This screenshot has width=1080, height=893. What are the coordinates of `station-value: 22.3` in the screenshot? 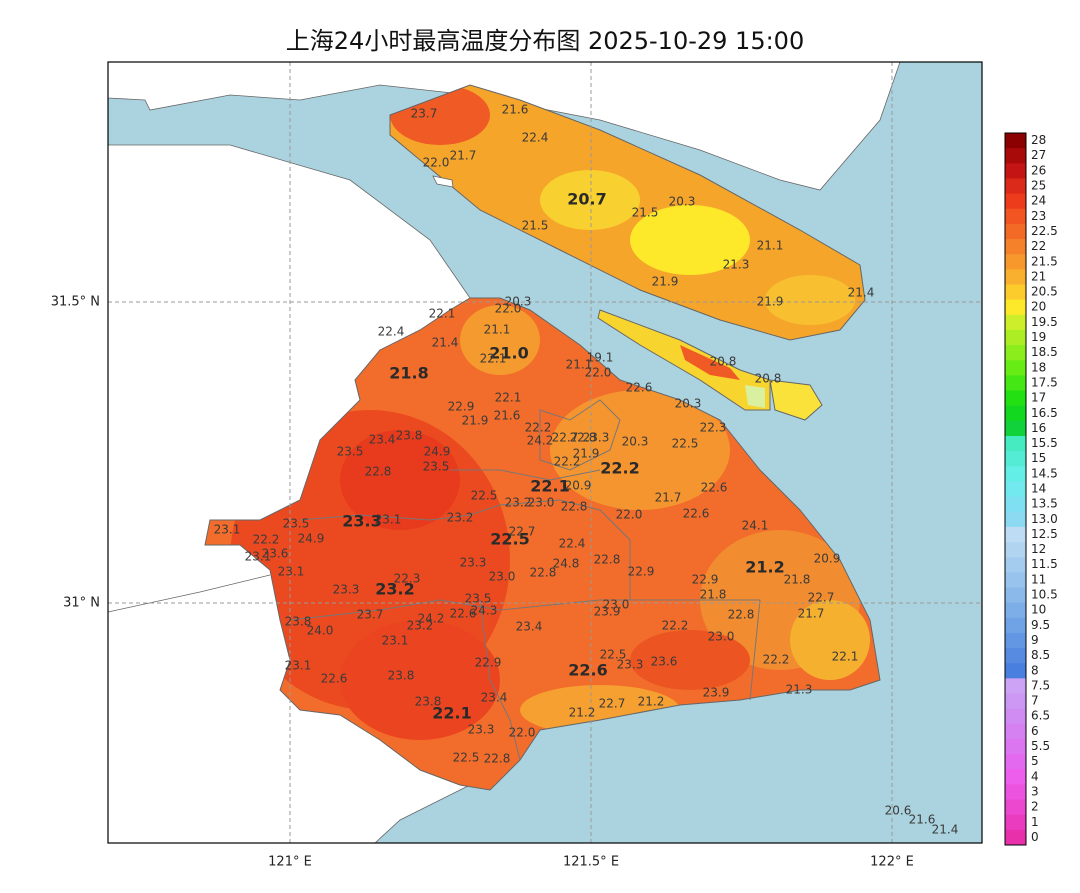 It's located at (407, 579).